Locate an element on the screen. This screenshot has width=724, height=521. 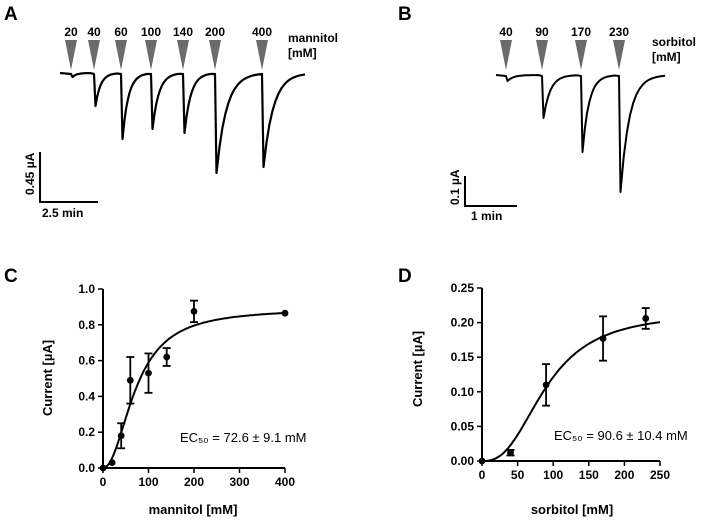
y-tick-label: 0.20 is located at coordinates (463, 323).